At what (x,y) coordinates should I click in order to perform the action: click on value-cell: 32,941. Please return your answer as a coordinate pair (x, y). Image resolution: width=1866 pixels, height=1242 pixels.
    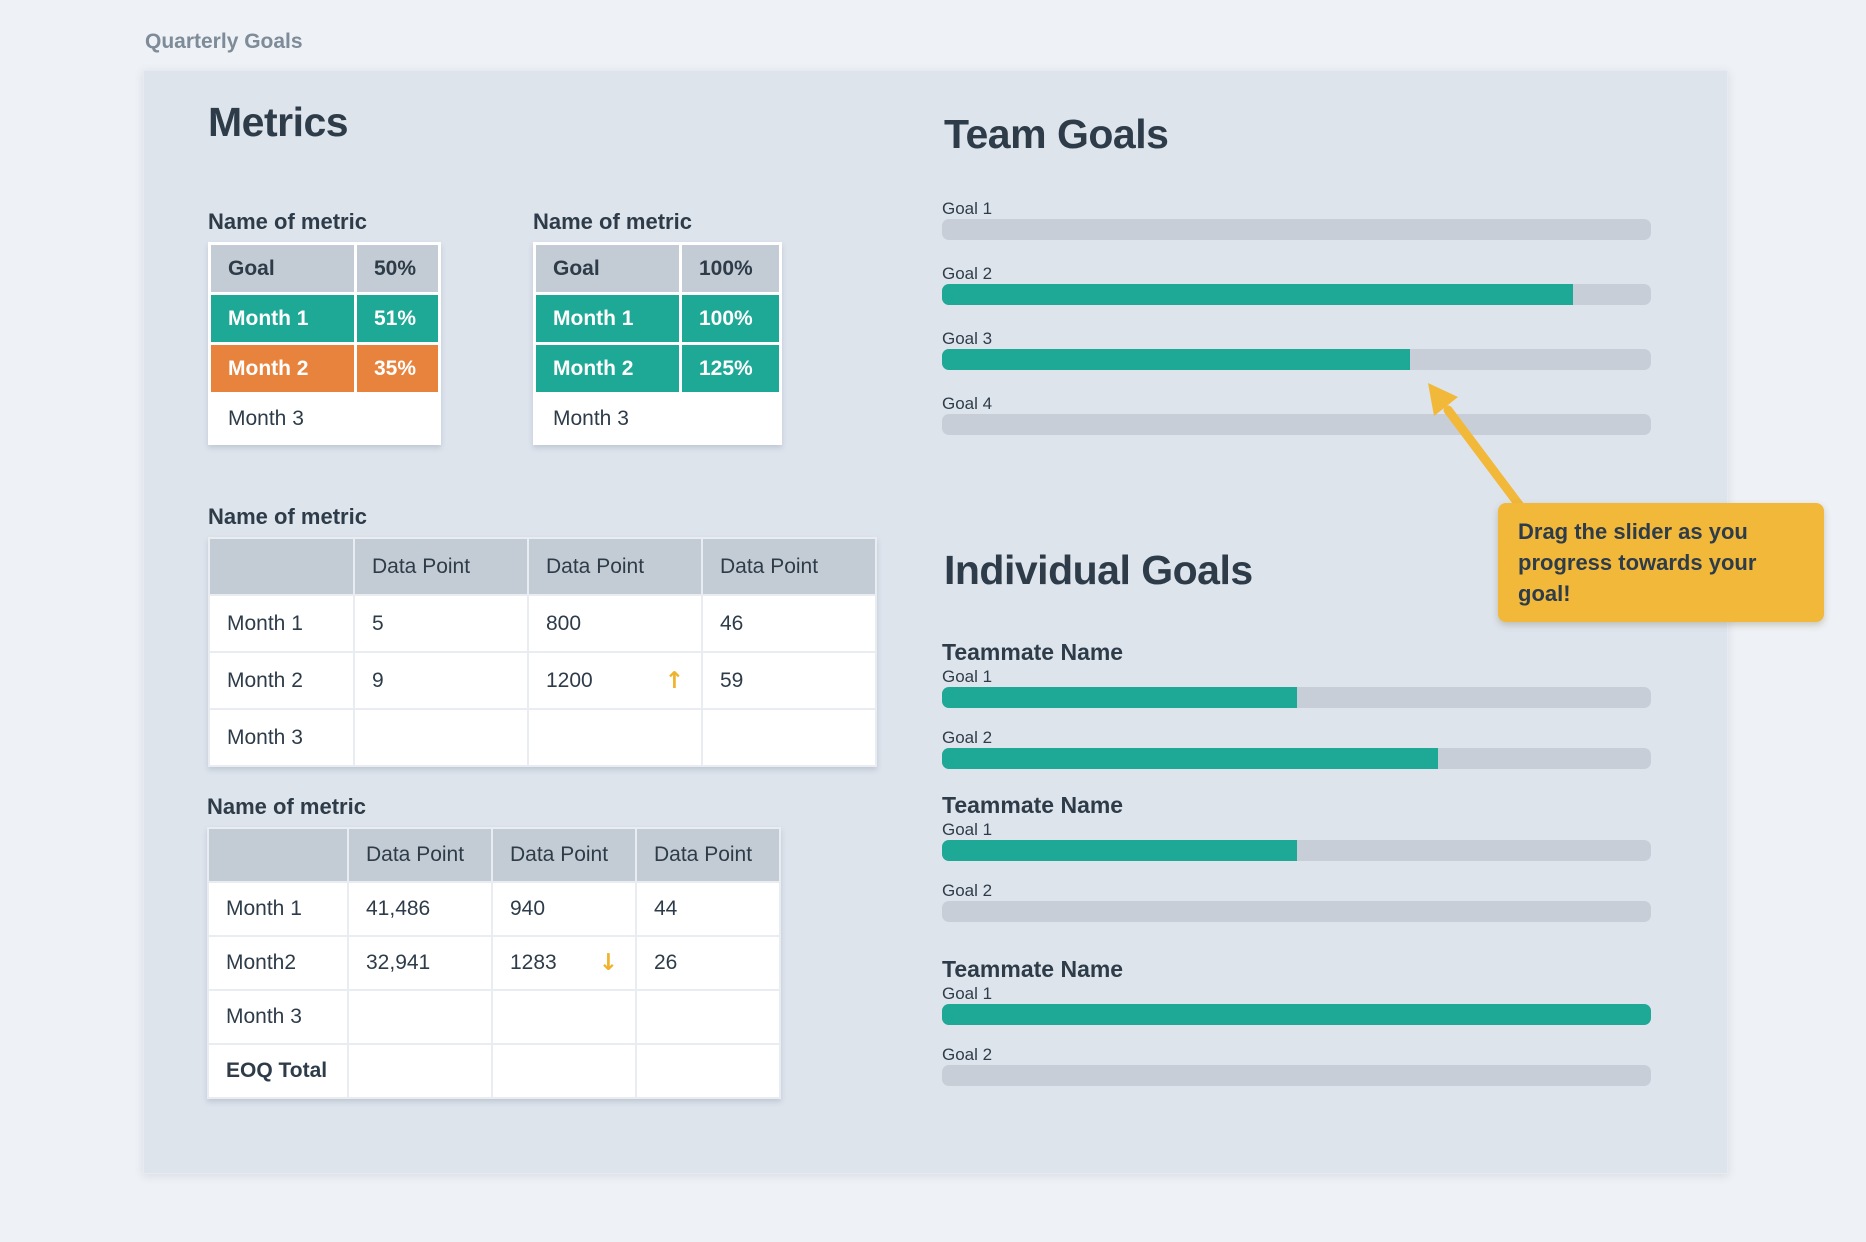
    Looking at the image, I should click on (420, 963).